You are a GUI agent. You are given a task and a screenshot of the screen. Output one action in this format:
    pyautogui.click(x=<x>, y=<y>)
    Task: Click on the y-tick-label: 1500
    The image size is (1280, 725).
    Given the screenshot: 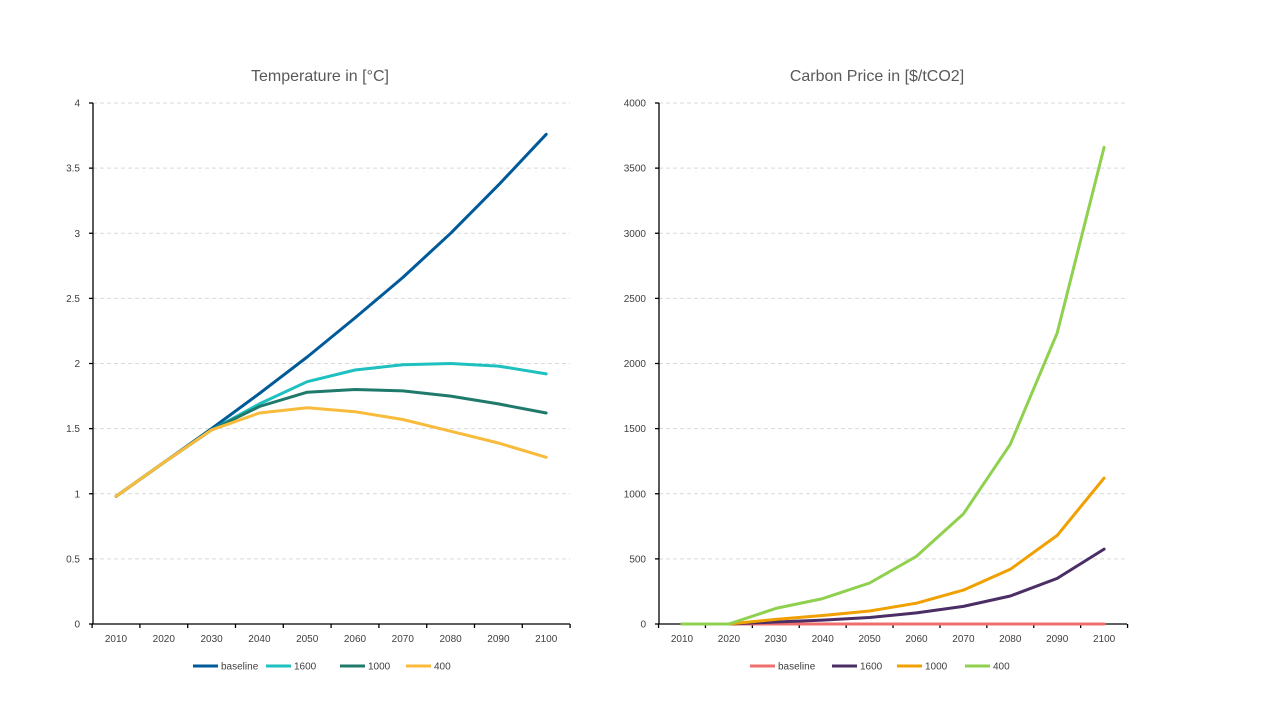 What is the action you would take?
    pyautogui.click(x=635, y=429)
    